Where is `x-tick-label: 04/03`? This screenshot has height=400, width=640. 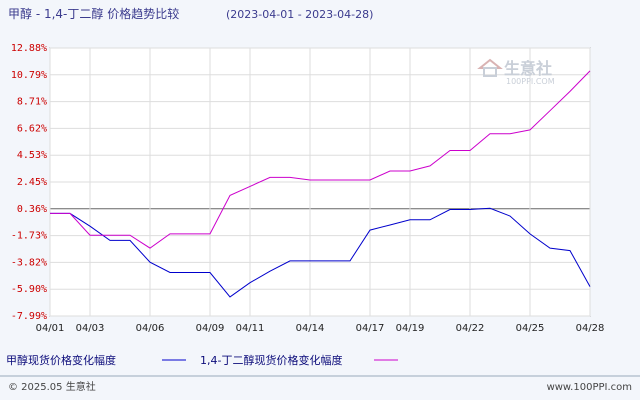
x-tick-label: 04/03 is located at coordinates (90, 328).